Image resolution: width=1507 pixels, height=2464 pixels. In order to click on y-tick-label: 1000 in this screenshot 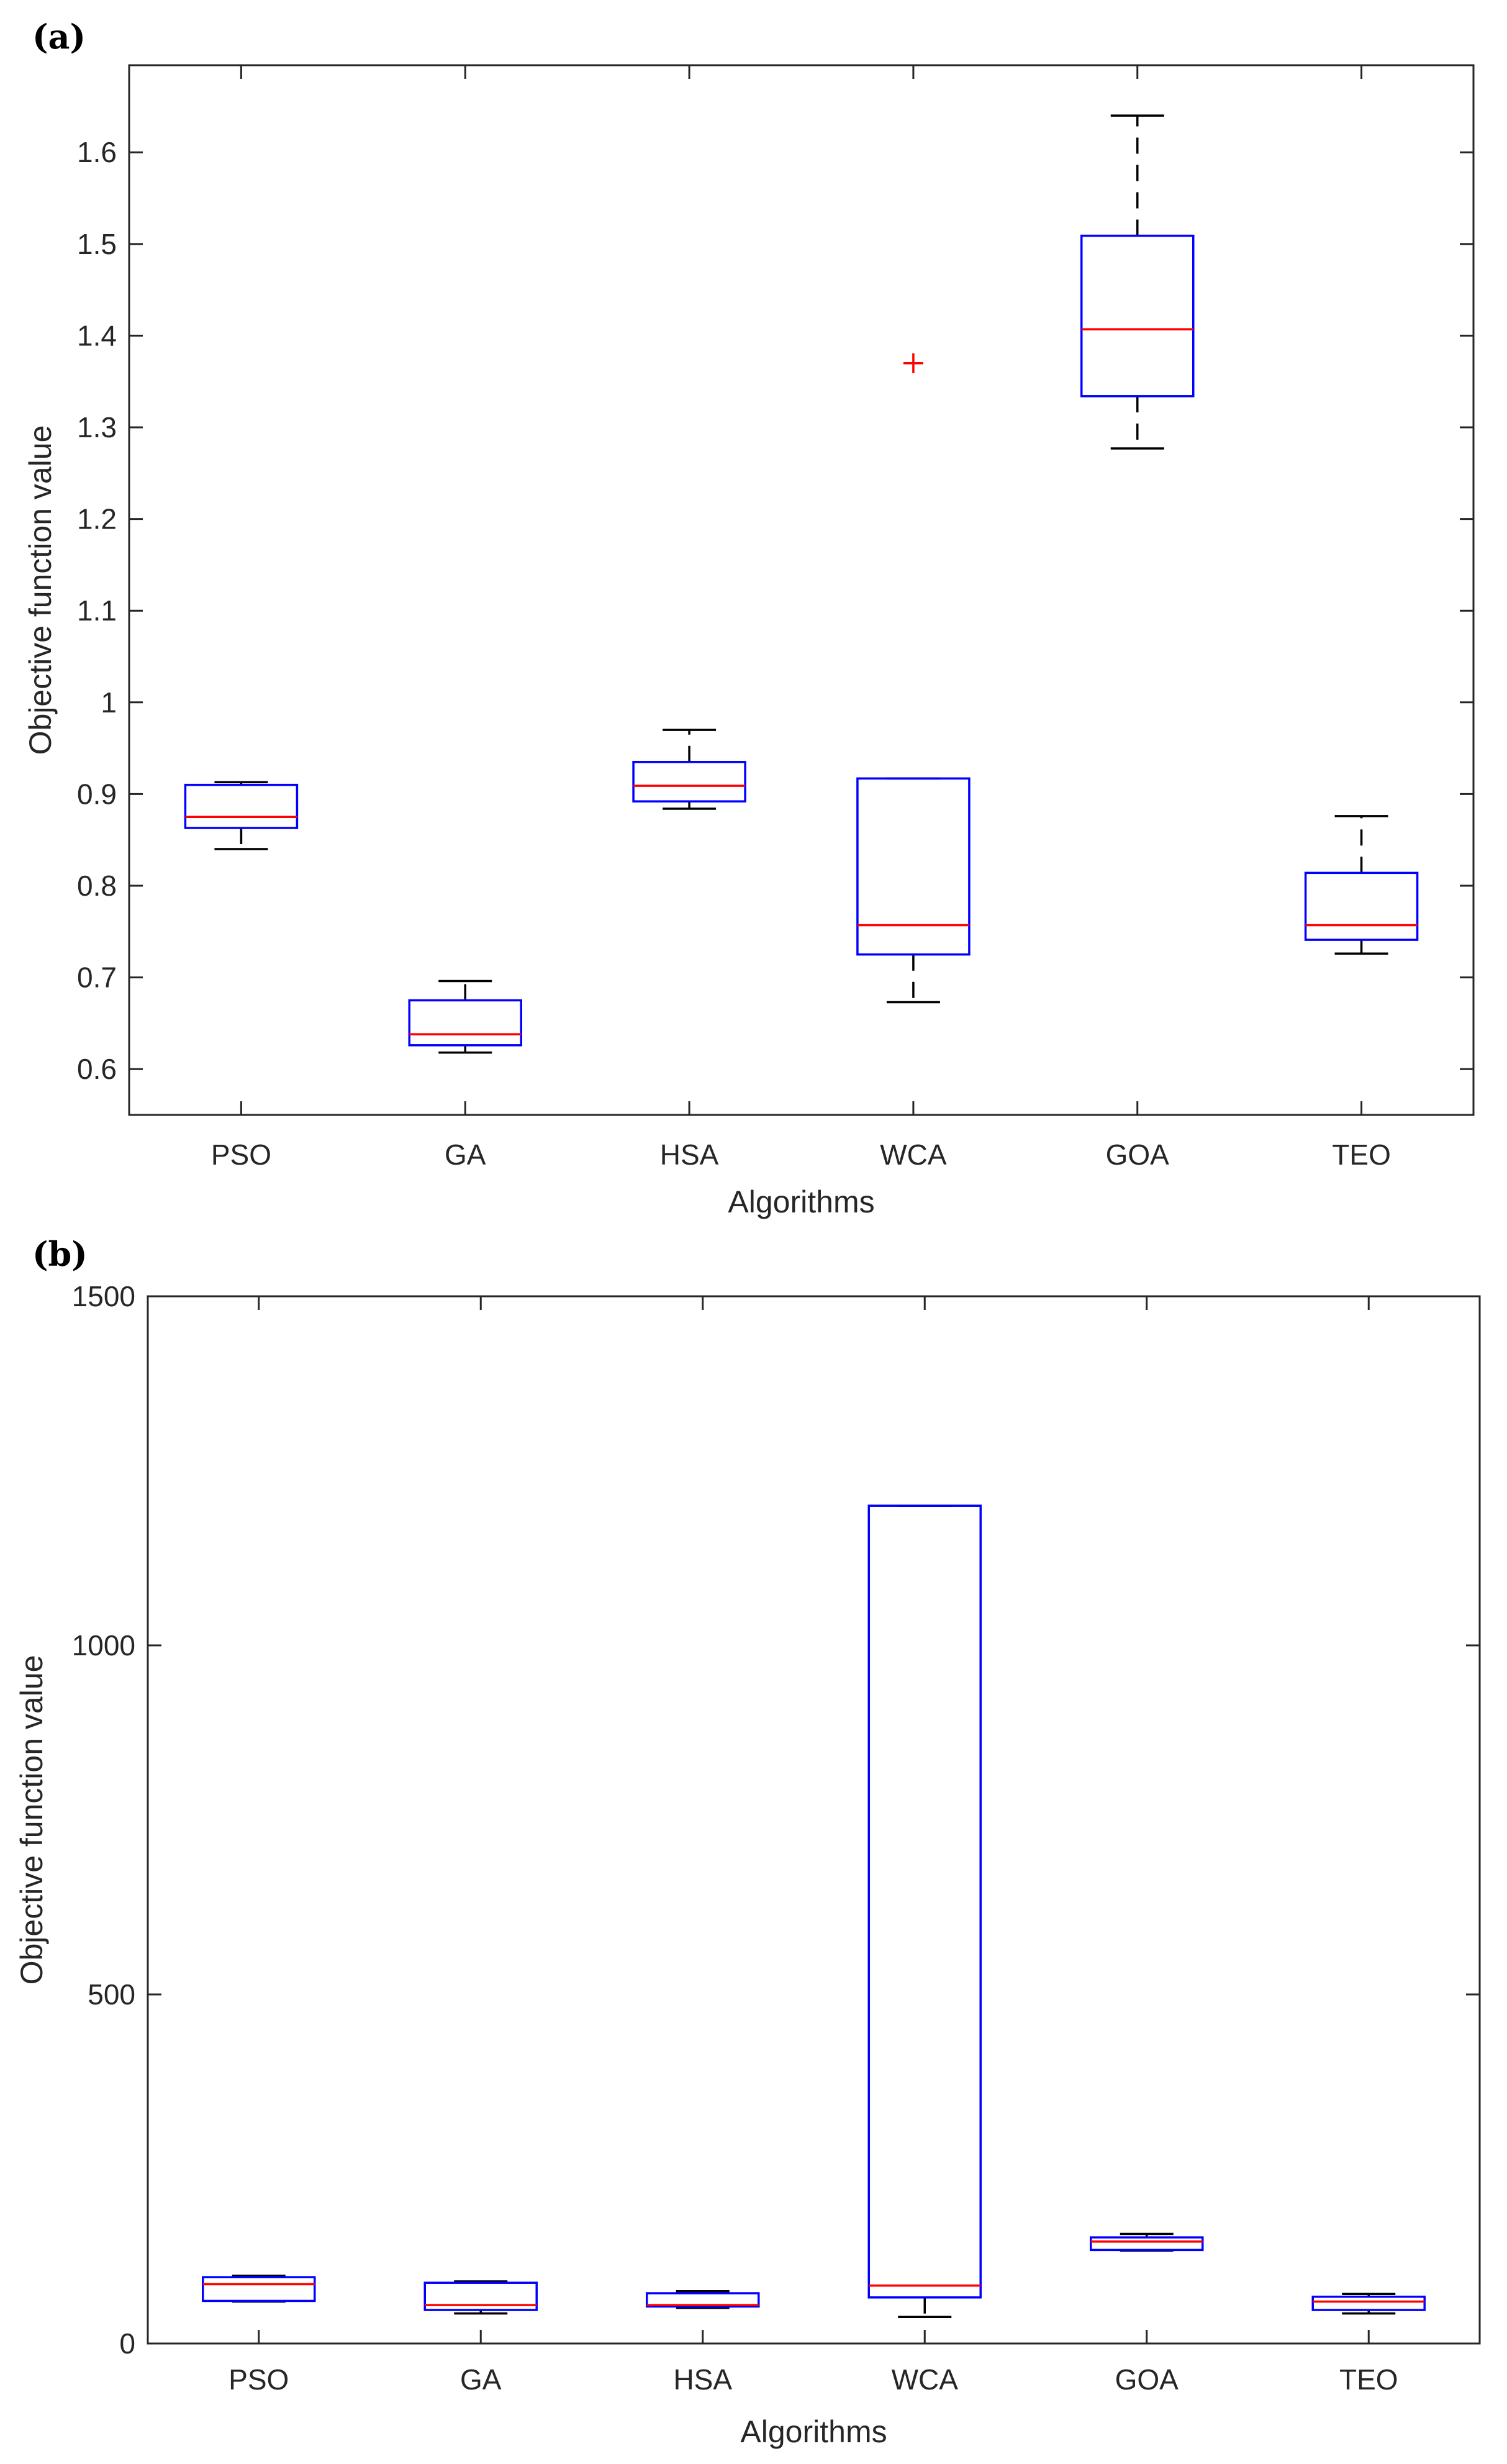, I will do `click(103, 1645)`.